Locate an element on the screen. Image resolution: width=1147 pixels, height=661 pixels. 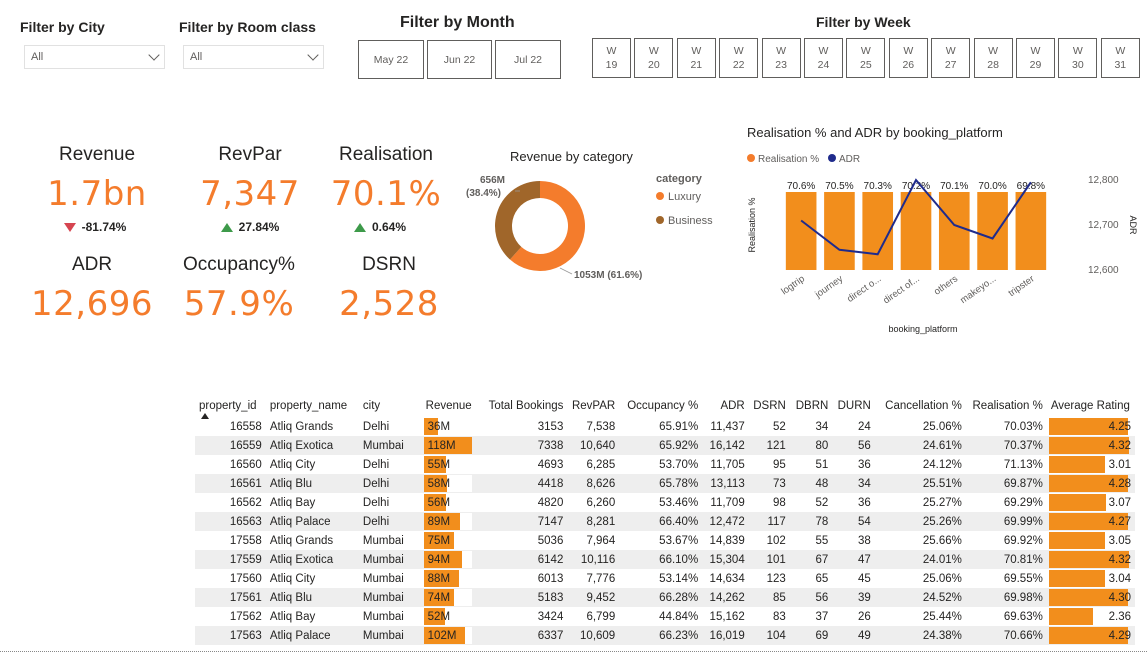
dbrn-cell: 67 is located at coordinates (811, 559).